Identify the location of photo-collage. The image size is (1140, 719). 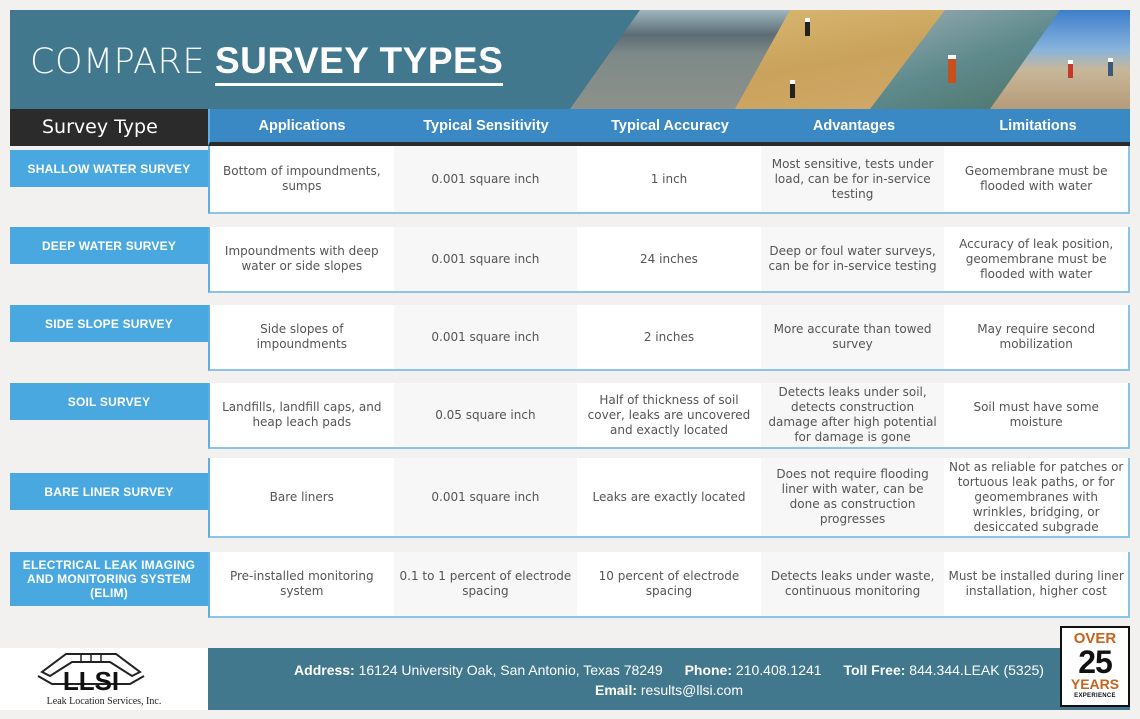
(850, 59).